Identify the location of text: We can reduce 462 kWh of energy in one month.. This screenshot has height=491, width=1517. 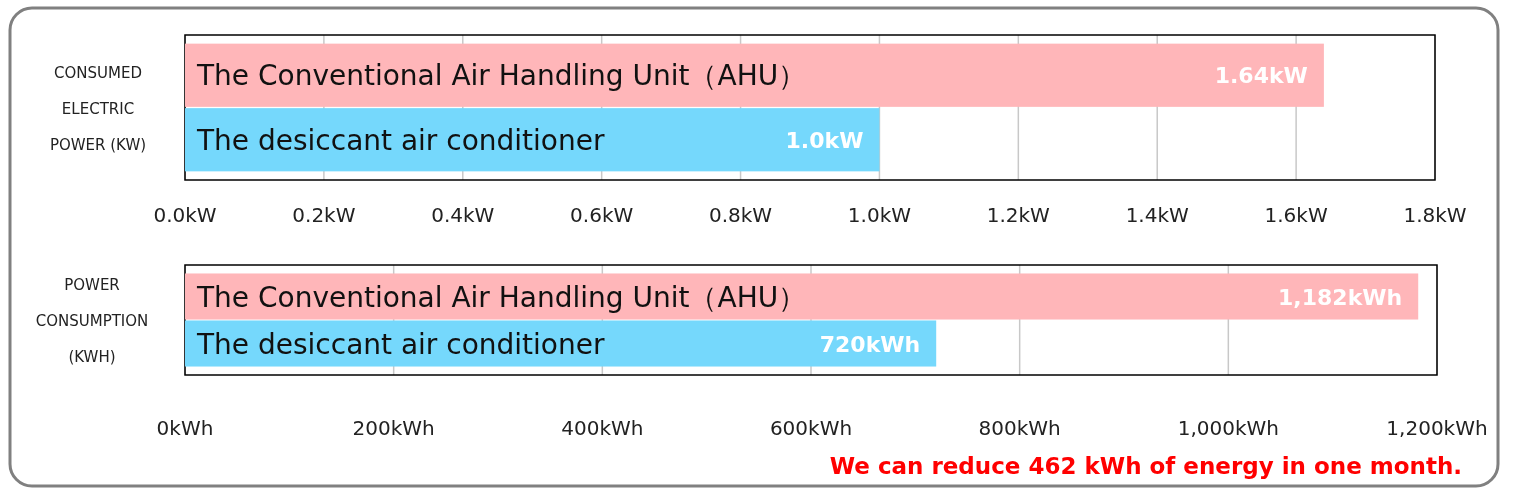
(1145, 466).